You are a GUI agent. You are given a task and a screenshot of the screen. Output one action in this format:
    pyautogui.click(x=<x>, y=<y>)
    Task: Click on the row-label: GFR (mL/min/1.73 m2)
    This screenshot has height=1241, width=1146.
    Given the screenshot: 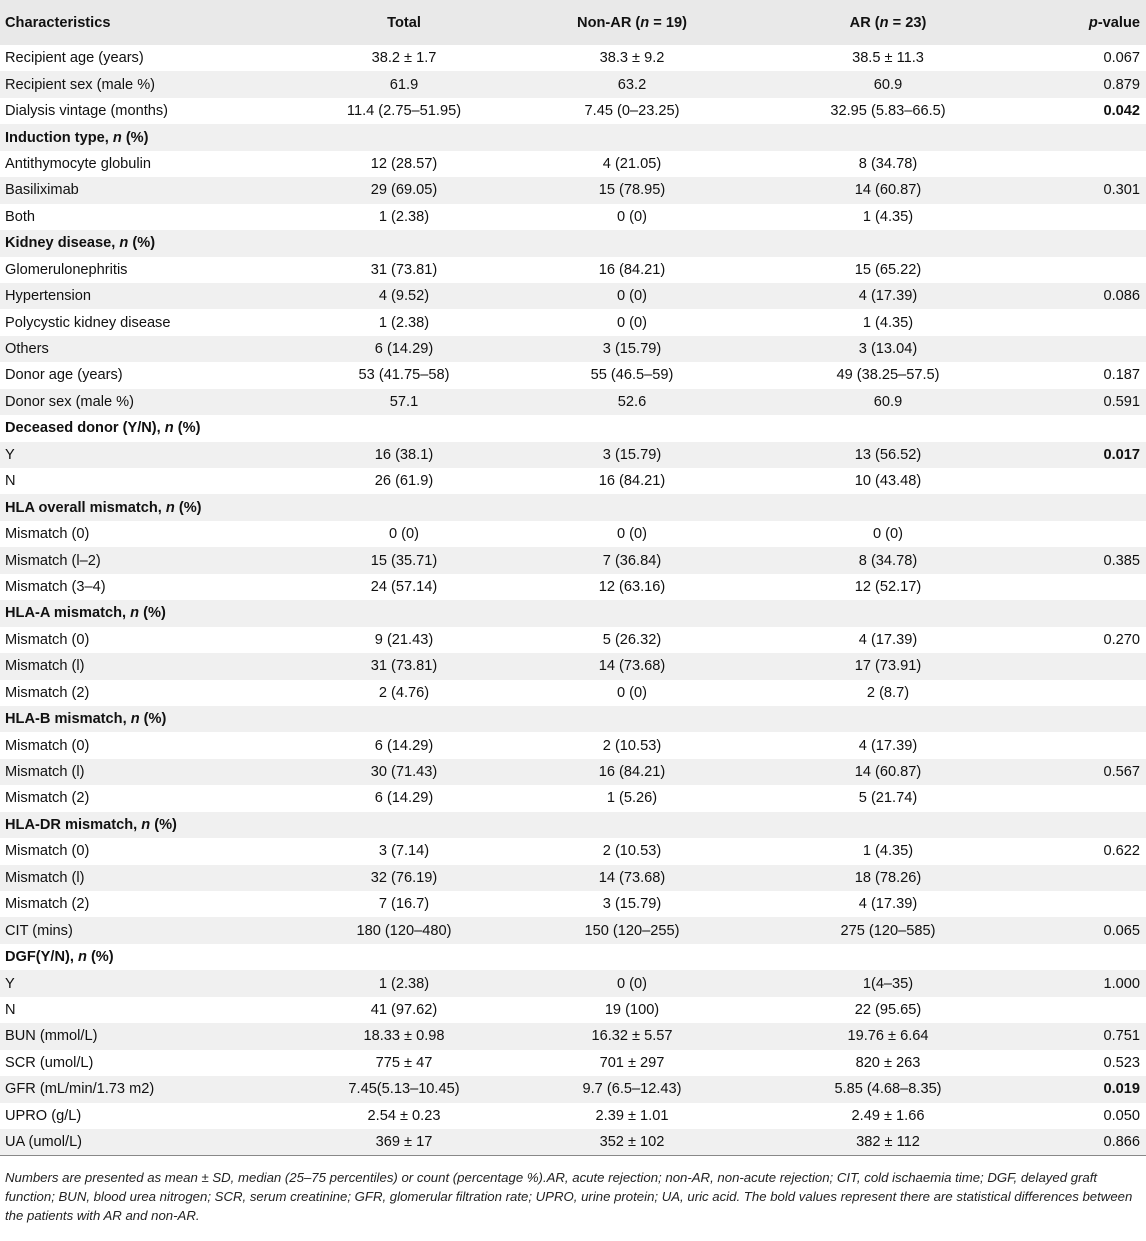 What is the action you would take?
    pyautogui.click(x=80, y=1089)
    